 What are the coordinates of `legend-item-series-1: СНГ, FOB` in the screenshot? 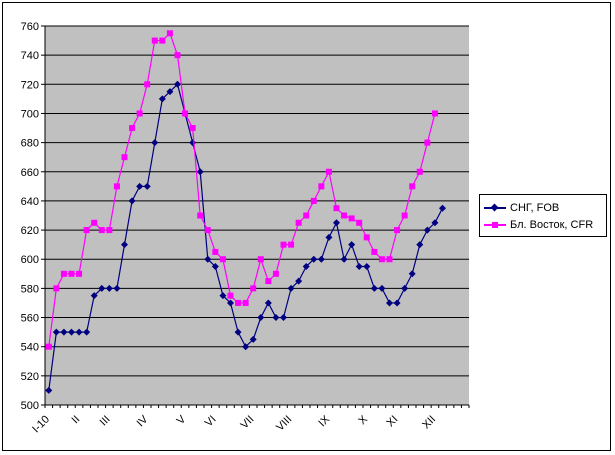 It's located at (521, 208).